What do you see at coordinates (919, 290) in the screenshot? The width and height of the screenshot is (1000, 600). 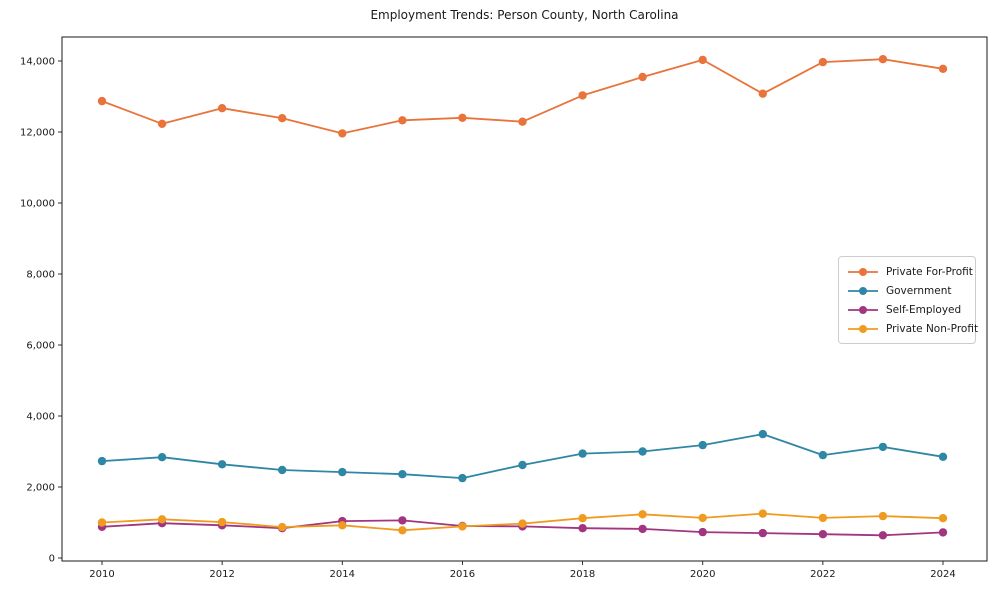 I see `legend-label: Government` at bounding box center [919, 290].